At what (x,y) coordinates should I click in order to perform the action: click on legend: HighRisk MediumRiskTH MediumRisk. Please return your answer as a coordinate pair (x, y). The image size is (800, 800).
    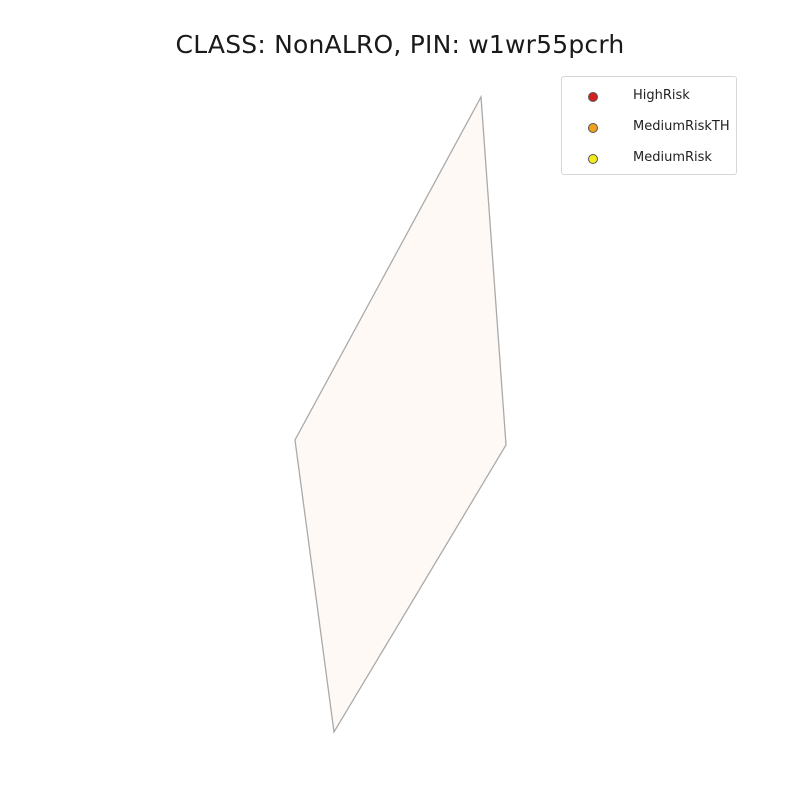
    Looking at the image, I should click on (649, 125).